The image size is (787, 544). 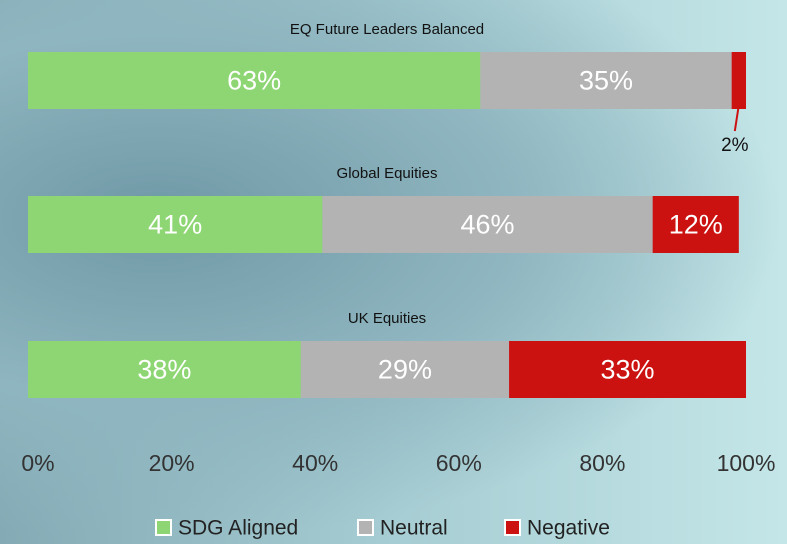 What do you see at coordinates (37, 463) in the screenshot?
I see `x-tick-label: 0%` at bounding box center [37, 463].